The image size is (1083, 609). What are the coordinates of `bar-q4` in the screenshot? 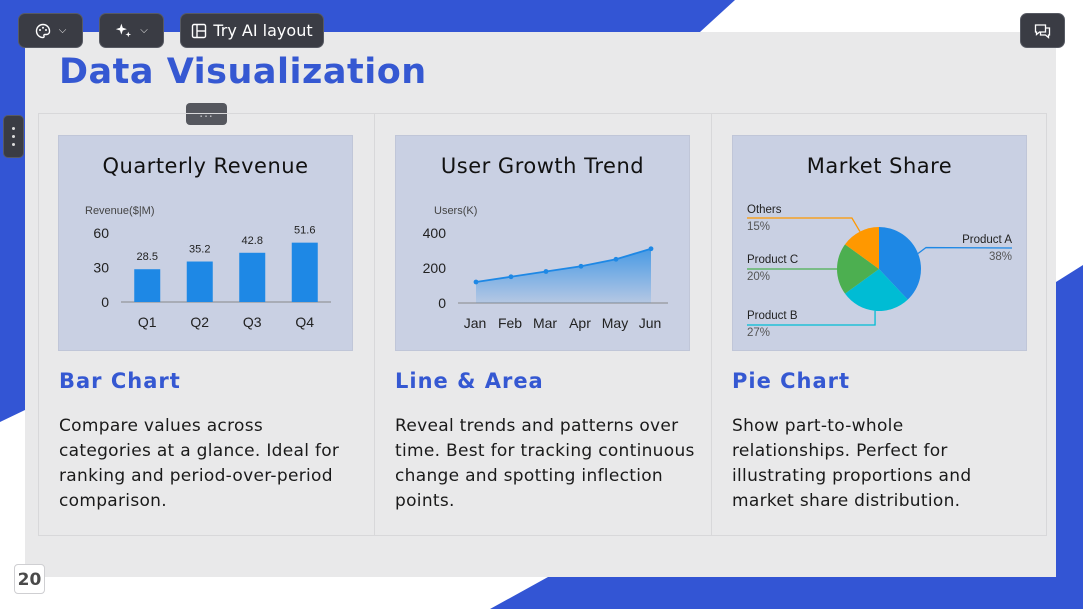 It's located at (304, 272).